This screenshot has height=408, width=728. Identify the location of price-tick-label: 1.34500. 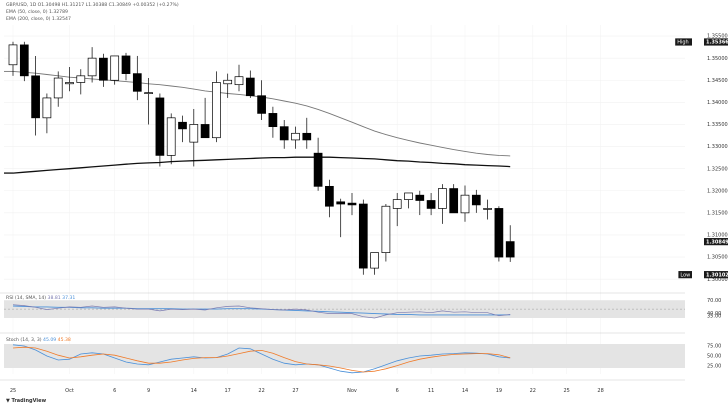
(717, 81).